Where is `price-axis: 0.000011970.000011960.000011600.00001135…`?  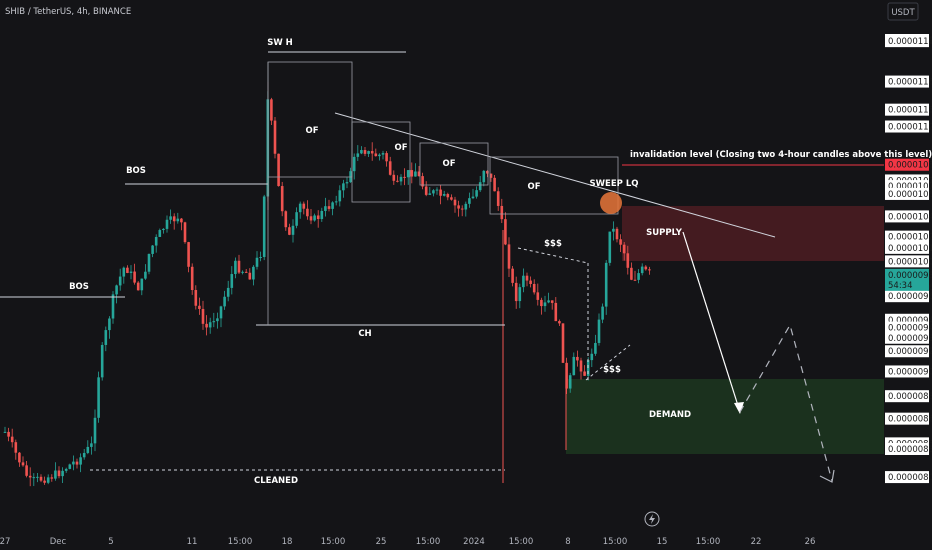
price-axis: 0.000011970.000011960.000011600.00001135… is located at coordinates (908, 259).